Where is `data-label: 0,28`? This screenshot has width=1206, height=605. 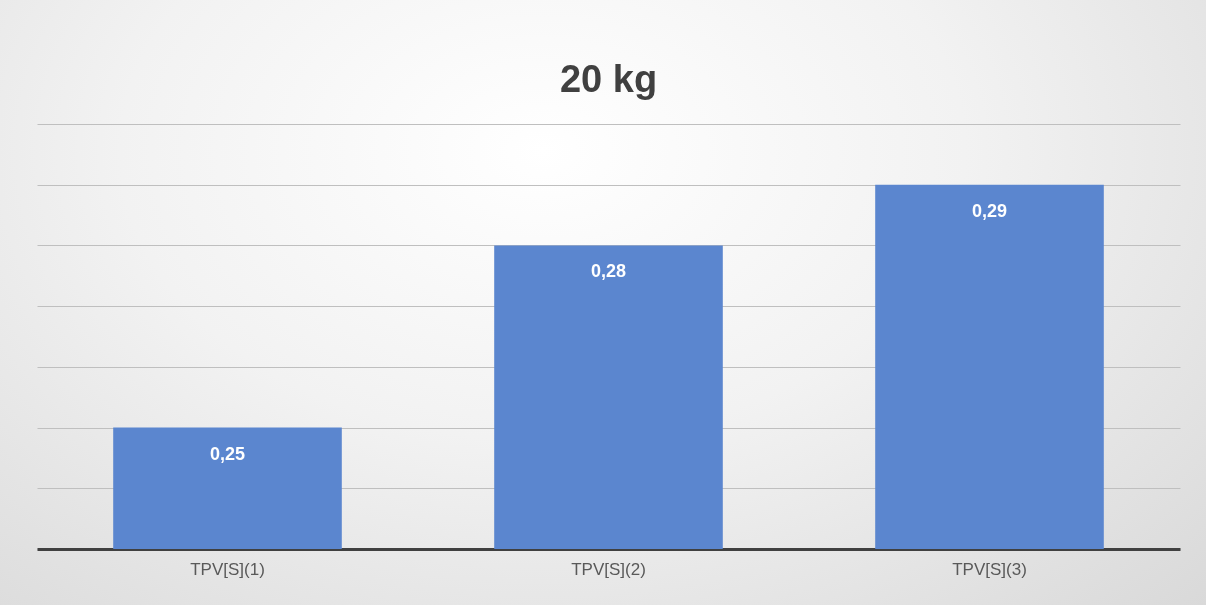 data-label: 0,28 is located at coordinates (608, 271).